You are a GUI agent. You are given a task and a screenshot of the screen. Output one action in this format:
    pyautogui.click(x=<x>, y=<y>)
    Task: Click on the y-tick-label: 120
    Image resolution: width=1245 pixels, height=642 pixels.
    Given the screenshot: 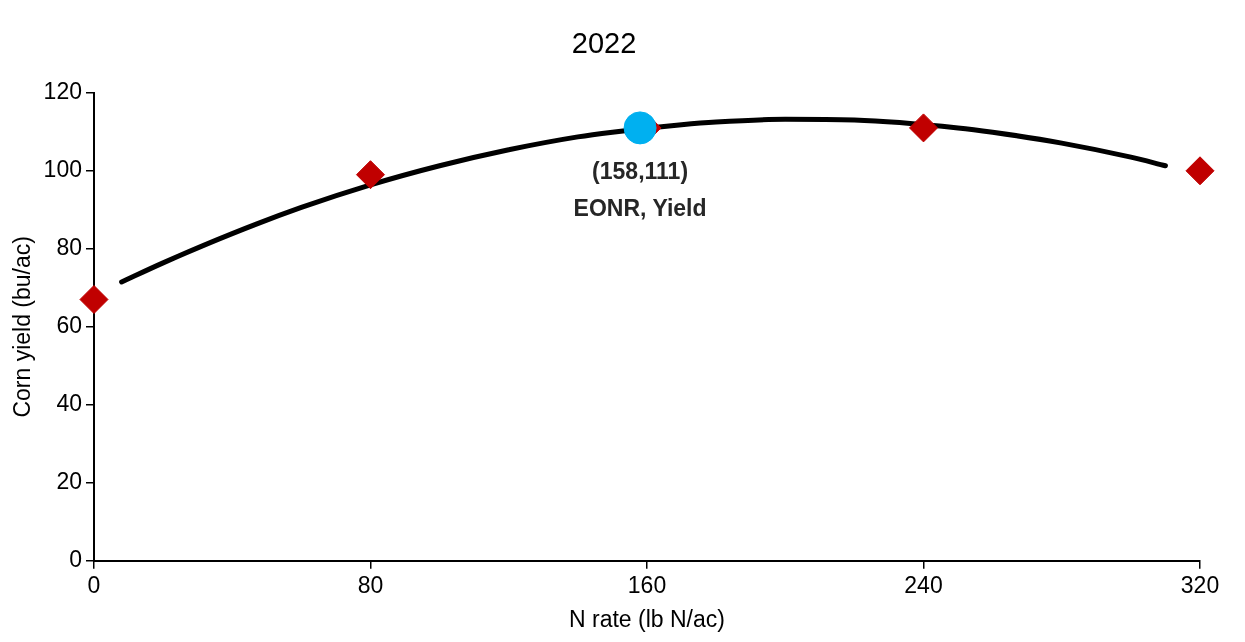 What is the action you would take?
    pyautogui.click(x=62, y=91)
    